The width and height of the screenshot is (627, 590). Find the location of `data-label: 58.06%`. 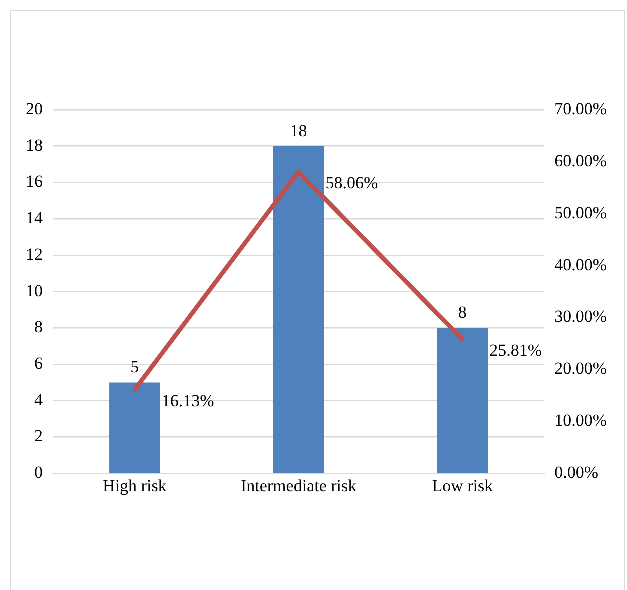

data-label: 58.06% is located at coordinates (352, 182).